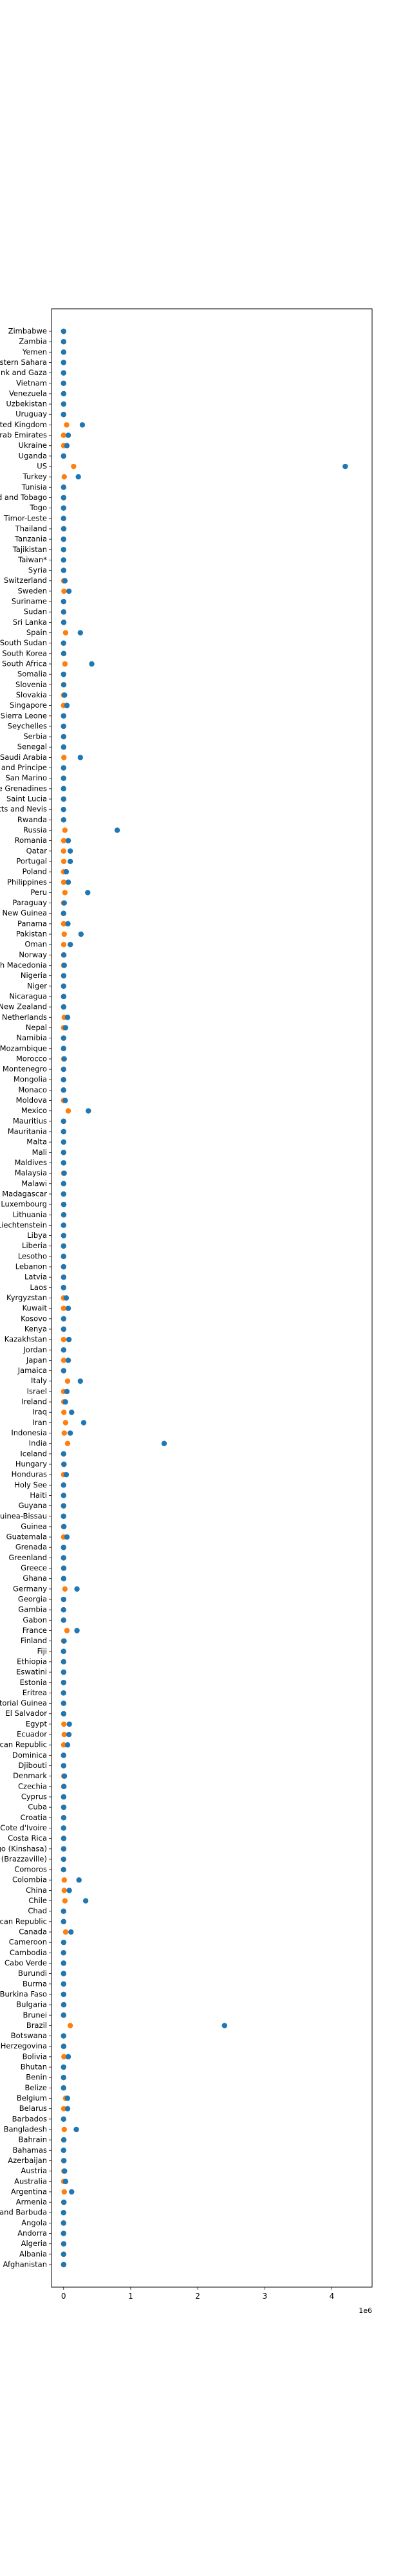 The width and height of the screenshot is (412, 2576). I want to click on x-axis-offset-label: 1e6, so click(365, 2310).